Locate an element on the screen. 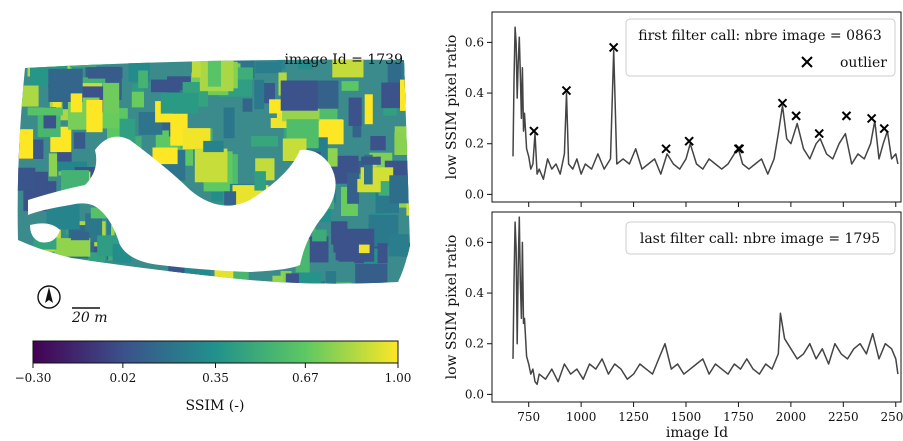 This screenshot has width=903, height=441. plot-bottom-xlabel: image Id is located at coordinates (697, 433).